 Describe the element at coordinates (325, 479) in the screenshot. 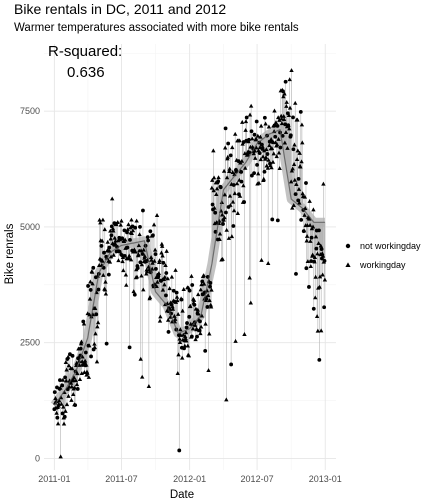

I see `x-tick-label: 2013-01` at that location.